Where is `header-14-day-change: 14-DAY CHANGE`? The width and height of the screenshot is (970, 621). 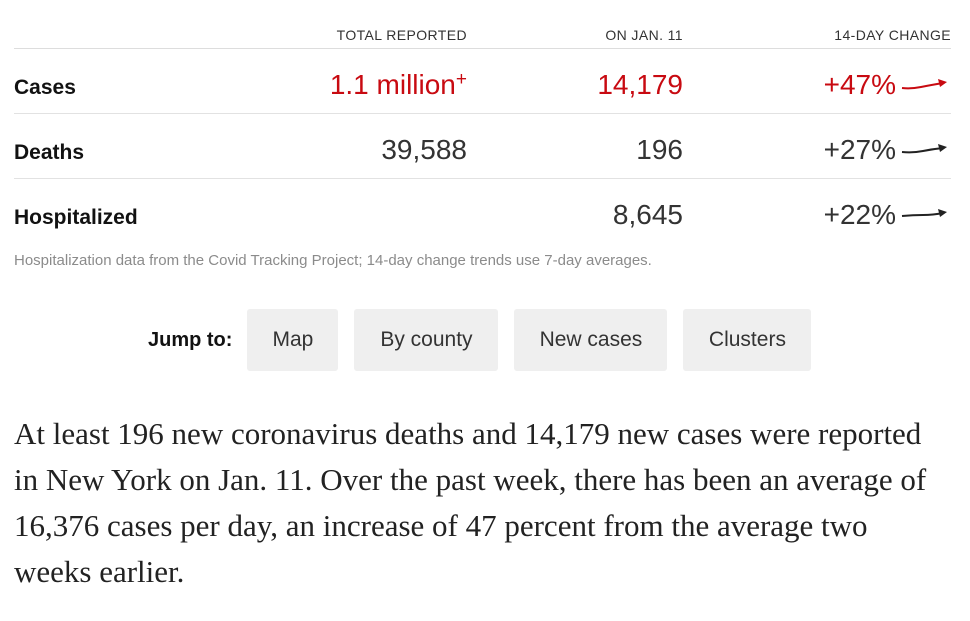
header-14-day-change: 14-DAY CHANGE is located at coordinates (892, 35).